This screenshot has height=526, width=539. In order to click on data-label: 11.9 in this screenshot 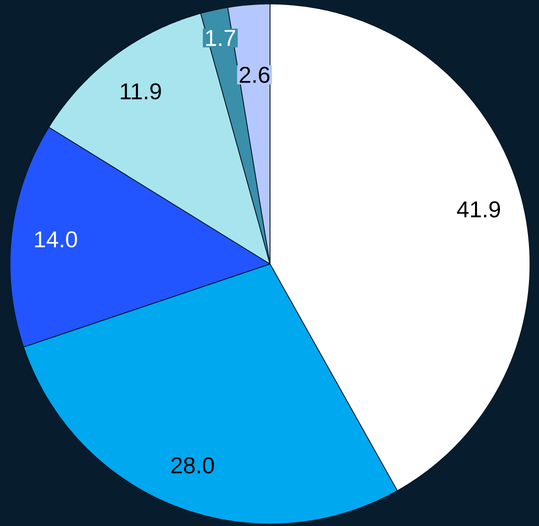, I will do `click(140, 91)`.